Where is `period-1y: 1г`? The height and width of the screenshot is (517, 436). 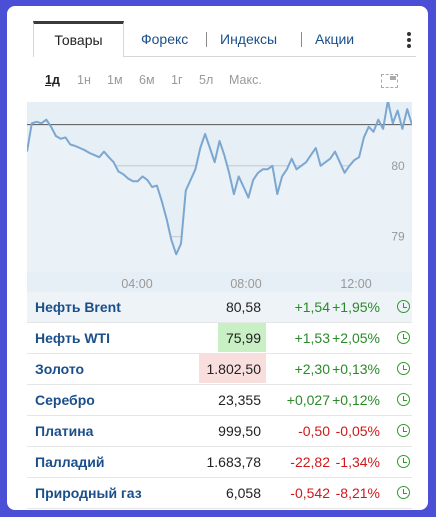 period-1y: 1г is located at coordinates (177, 80).